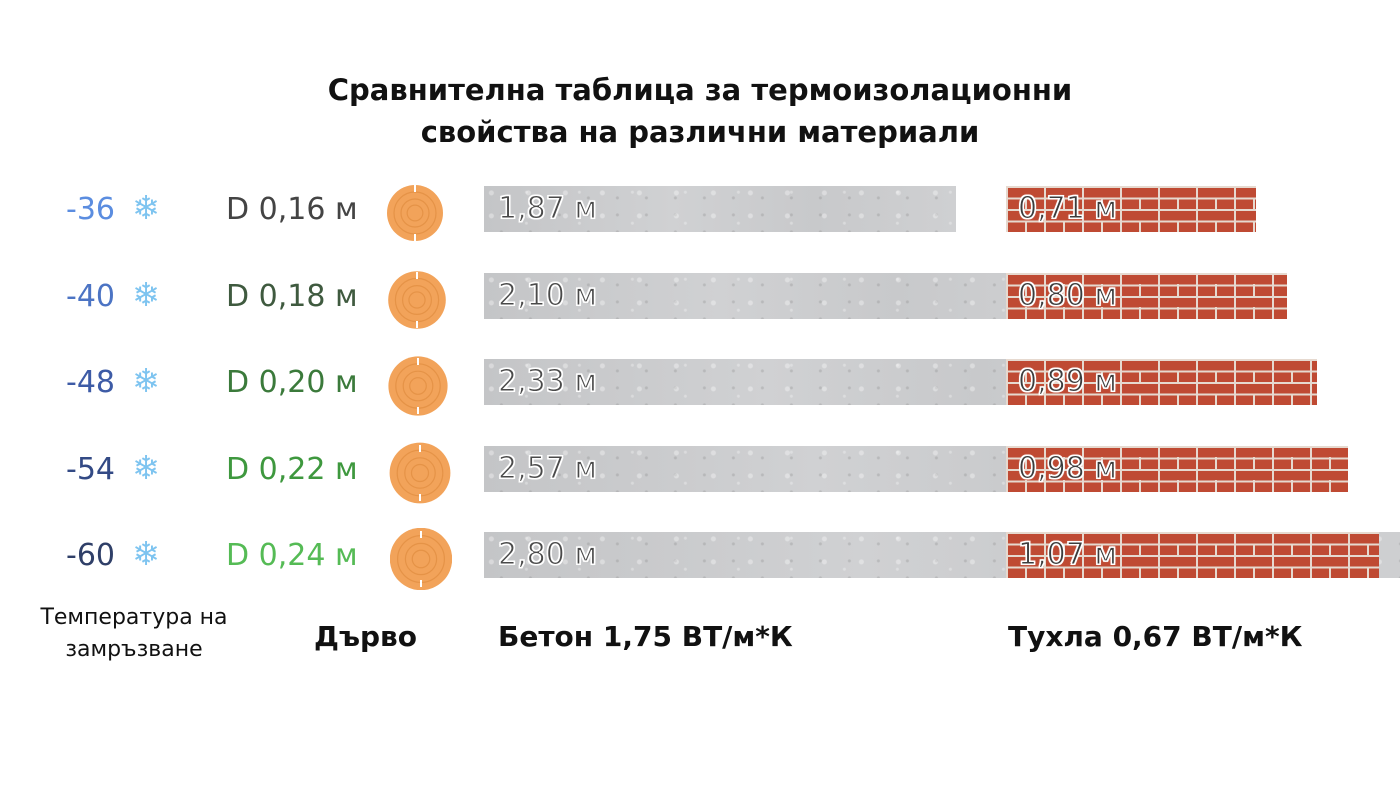 The image size is (1400, 800). What do you see at coordinates (700, 90) in the screenshot?
I see `chart-title-line-1: Сравнителна таблица за термоизолационни` at bounding box center [700, 90].